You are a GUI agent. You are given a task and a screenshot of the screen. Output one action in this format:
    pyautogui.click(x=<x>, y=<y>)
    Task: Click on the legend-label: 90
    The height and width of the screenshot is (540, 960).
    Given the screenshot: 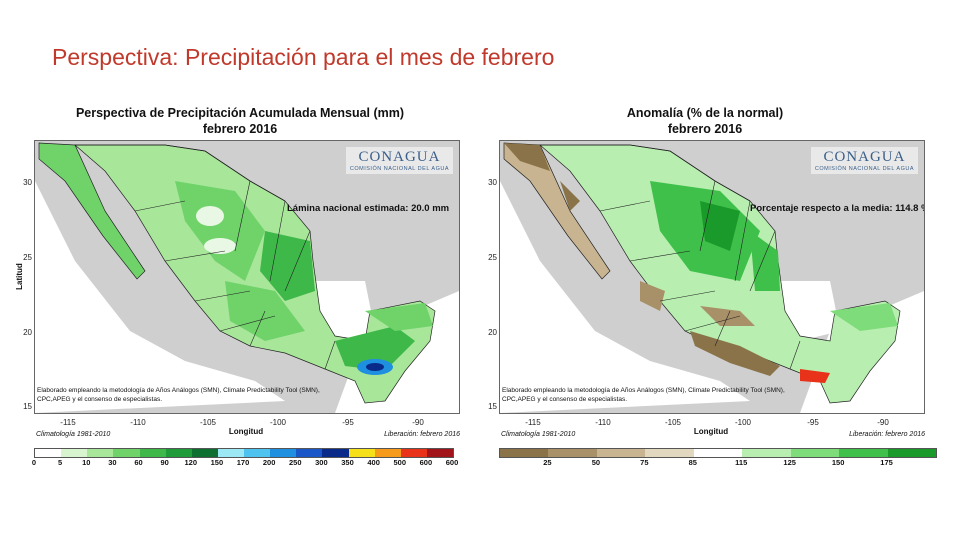 What is the action you would take?
    pyautogui.click(x=164, y=462)
    